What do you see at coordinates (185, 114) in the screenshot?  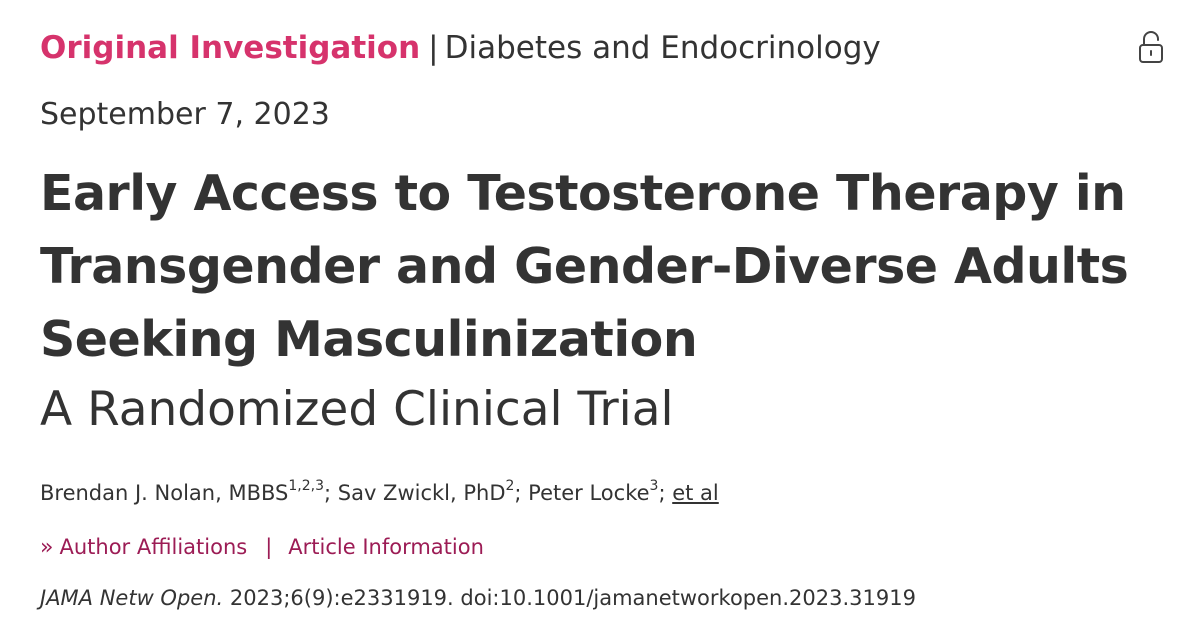 I see `publication-date: September 7, 2023` at bounding box center [185, 114].